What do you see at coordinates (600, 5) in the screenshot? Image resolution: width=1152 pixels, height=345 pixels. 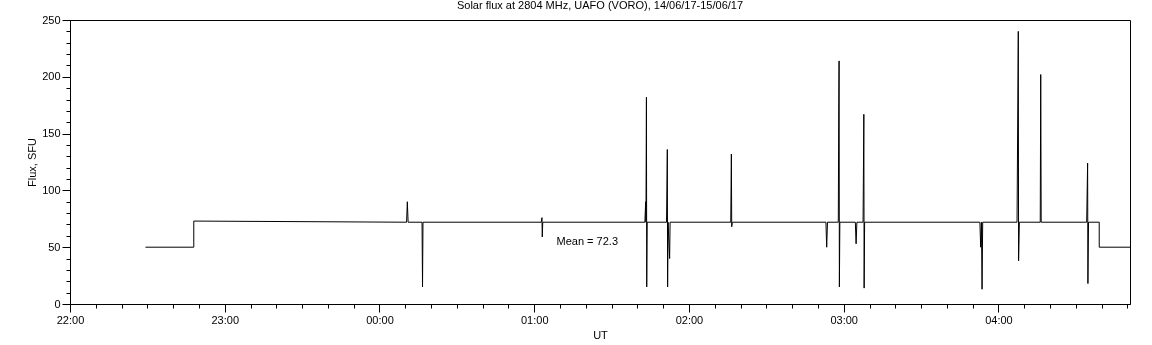 I see `chart-title: Solar flux at 2804 MHz, UAFO (VORO), 14/06/17-15/06/17` at bounding box center [600, 5].